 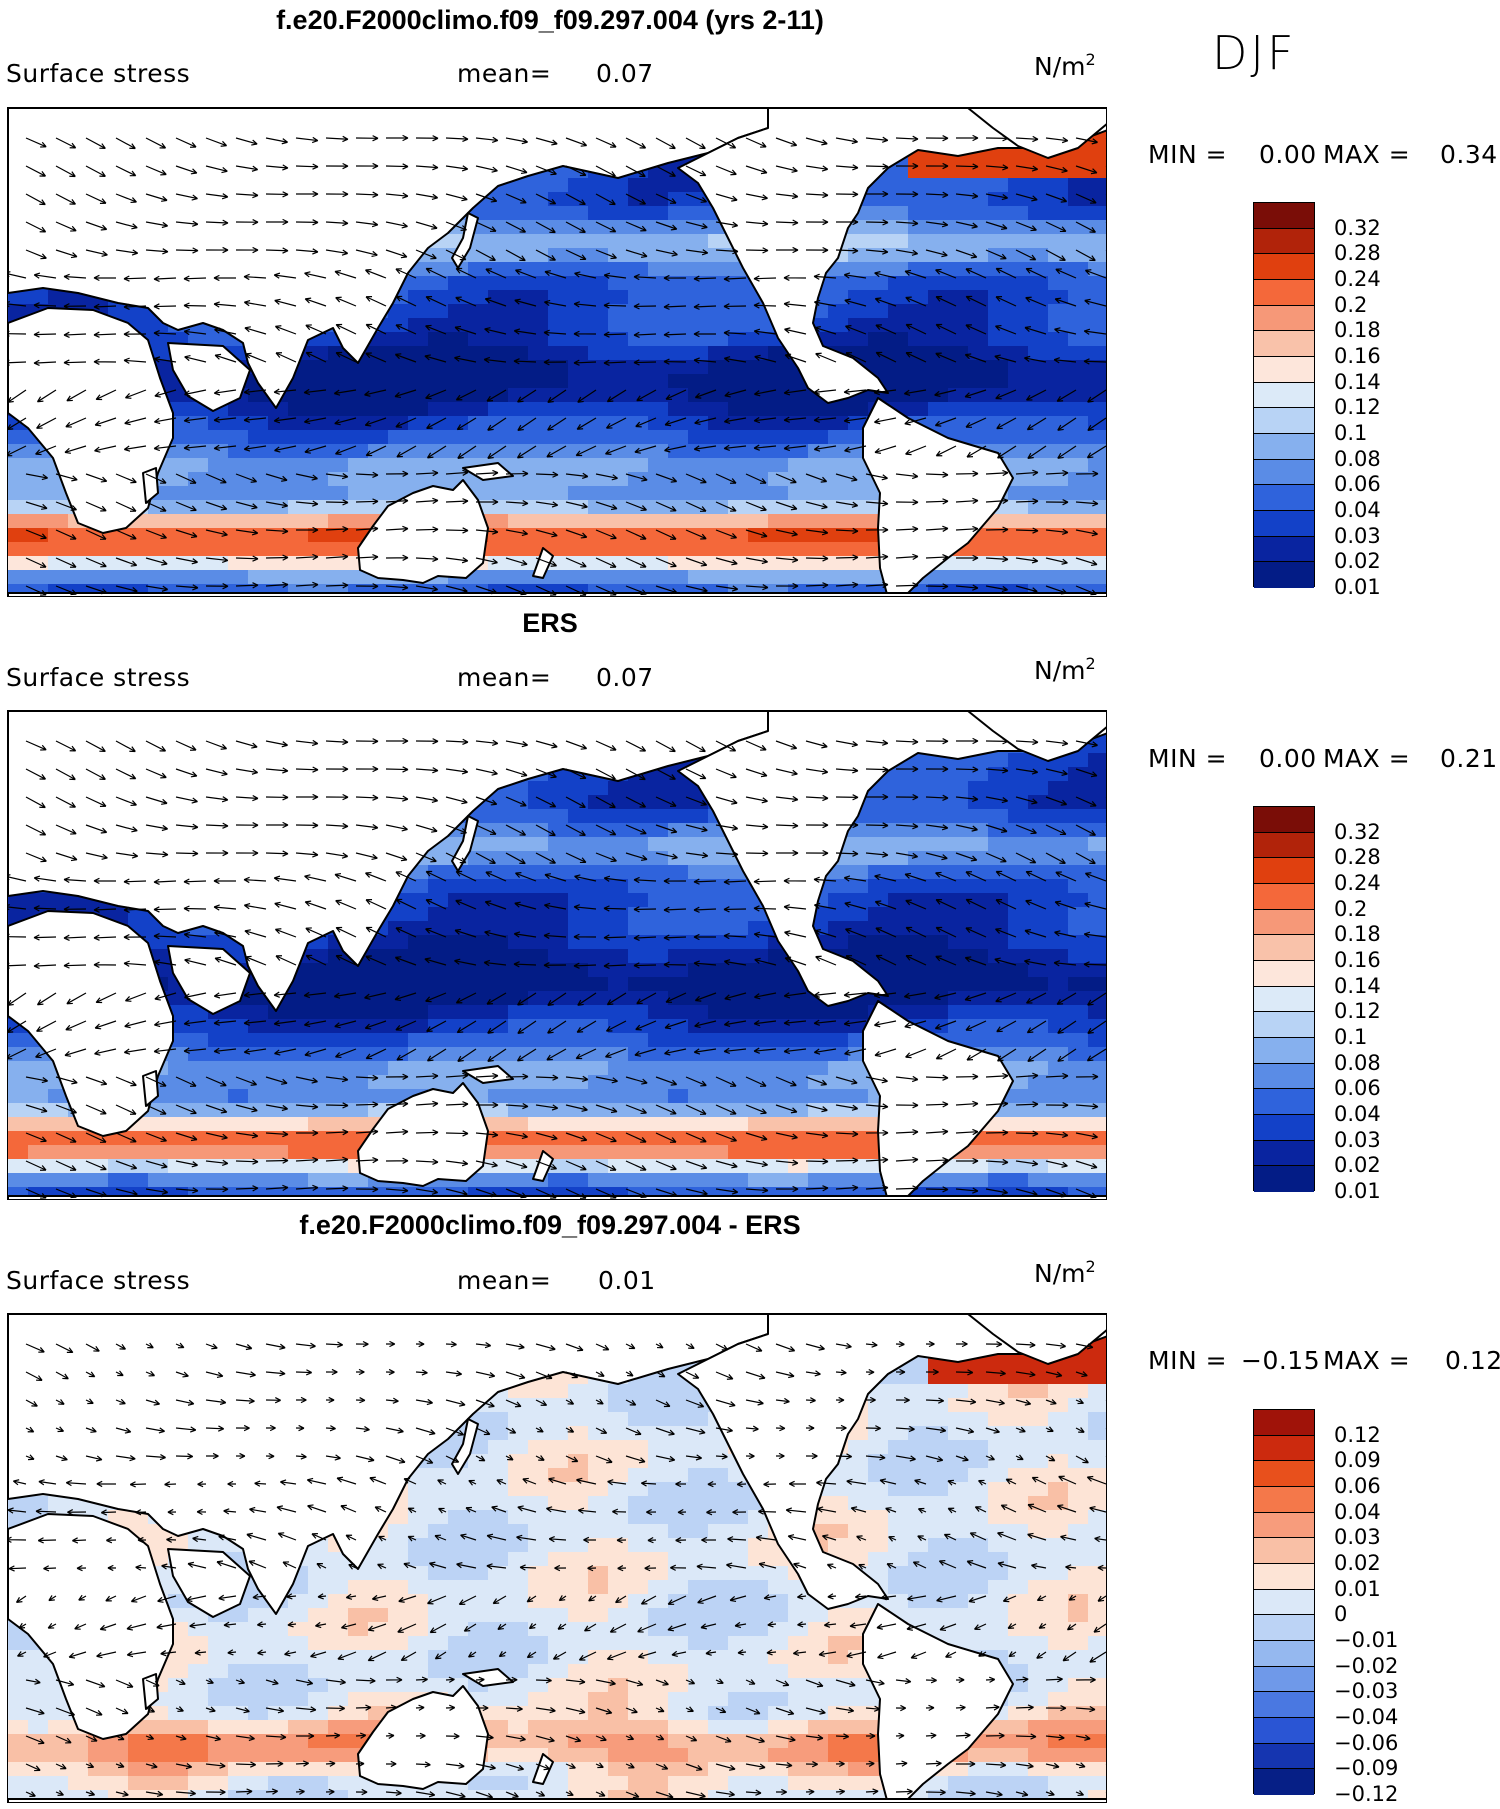 What do you see at coordinates (1357, 985) in the screenshot?
I see `colorbar-tick-label: 0.14` at bounding box center [1357, 985].